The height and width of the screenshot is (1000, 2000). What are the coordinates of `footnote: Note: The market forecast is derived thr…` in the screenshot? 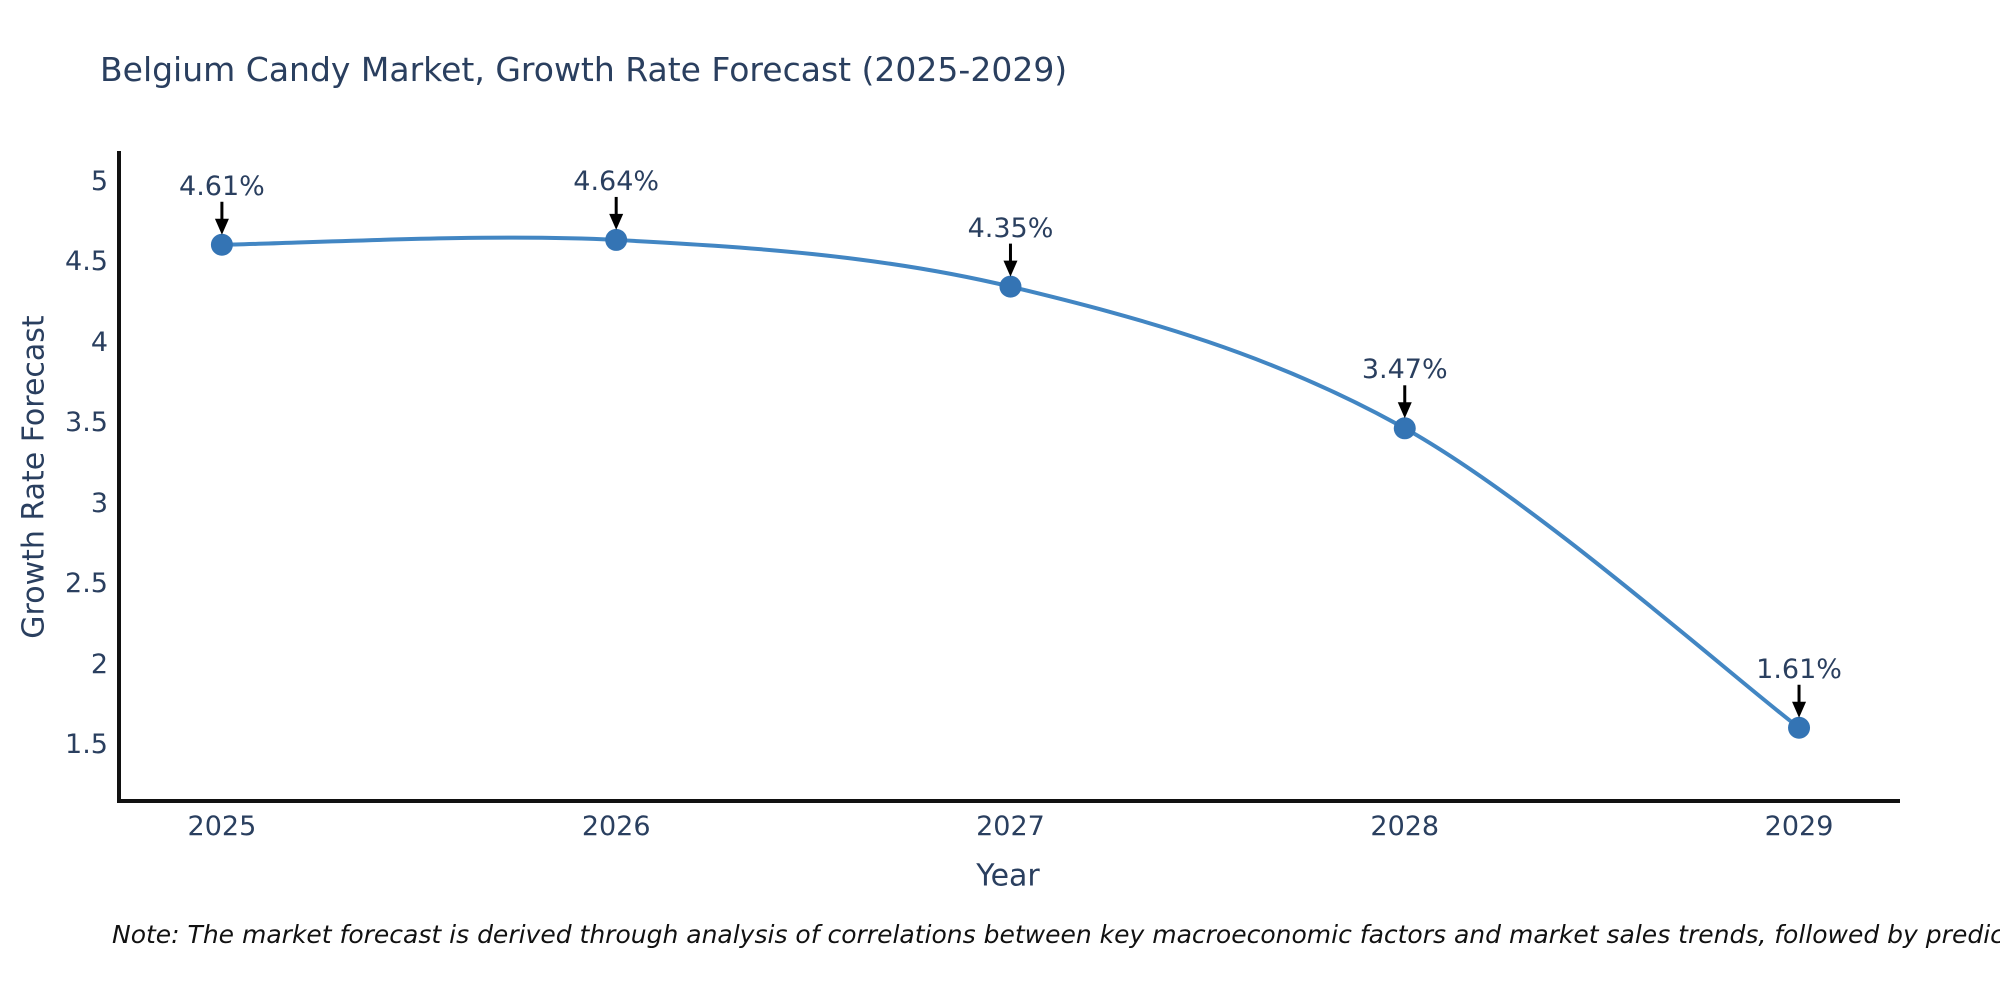 It's located at (1056, 934).